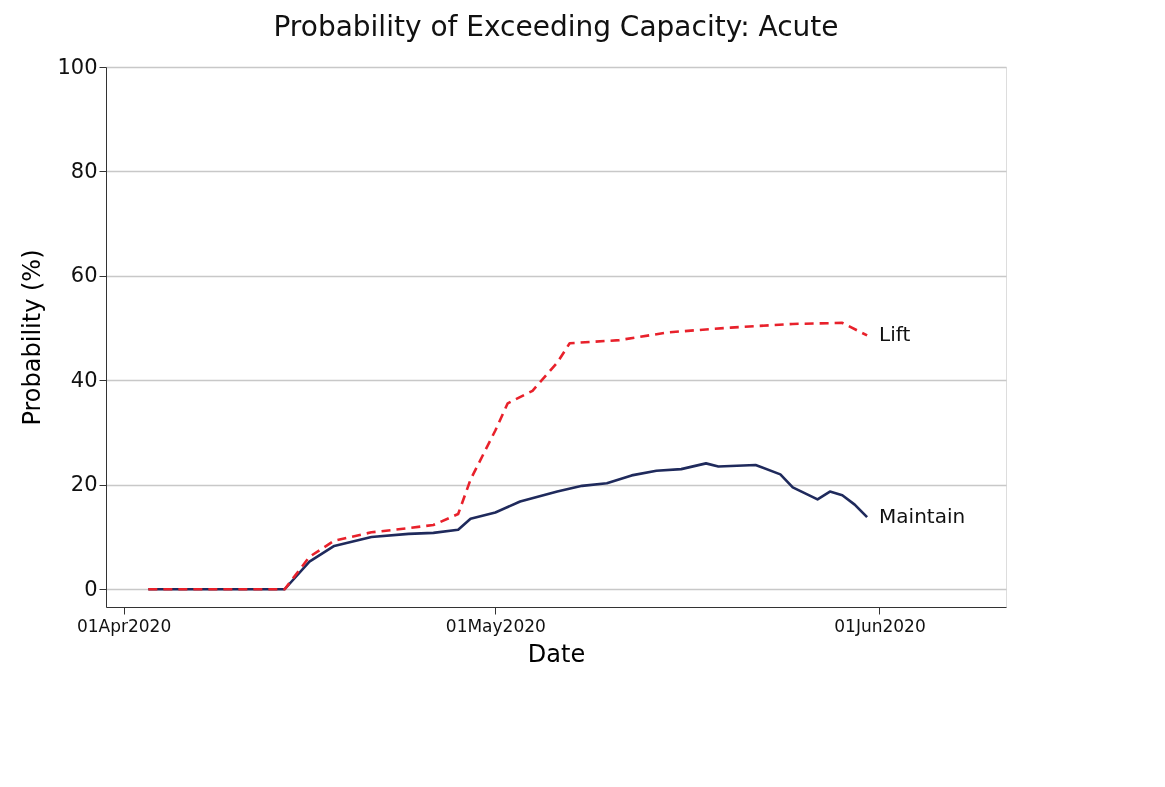 The height and width of the screenshot is (787, 1165). Describe the element at coordinates (895, 334) in the screenshot. I see `series-label: Lift` at that location.